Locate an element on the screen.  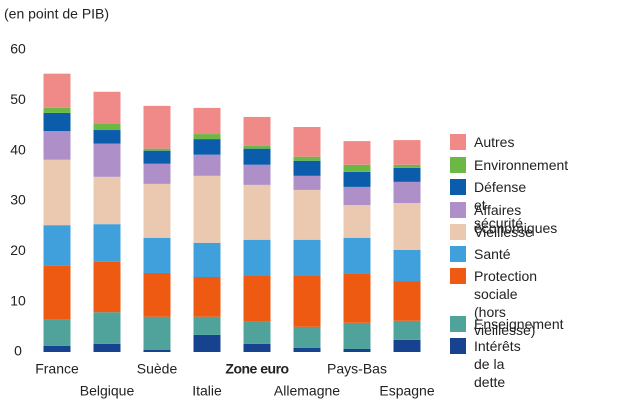
x-tick-label: Allemagne is located at coordinates (307, 391).